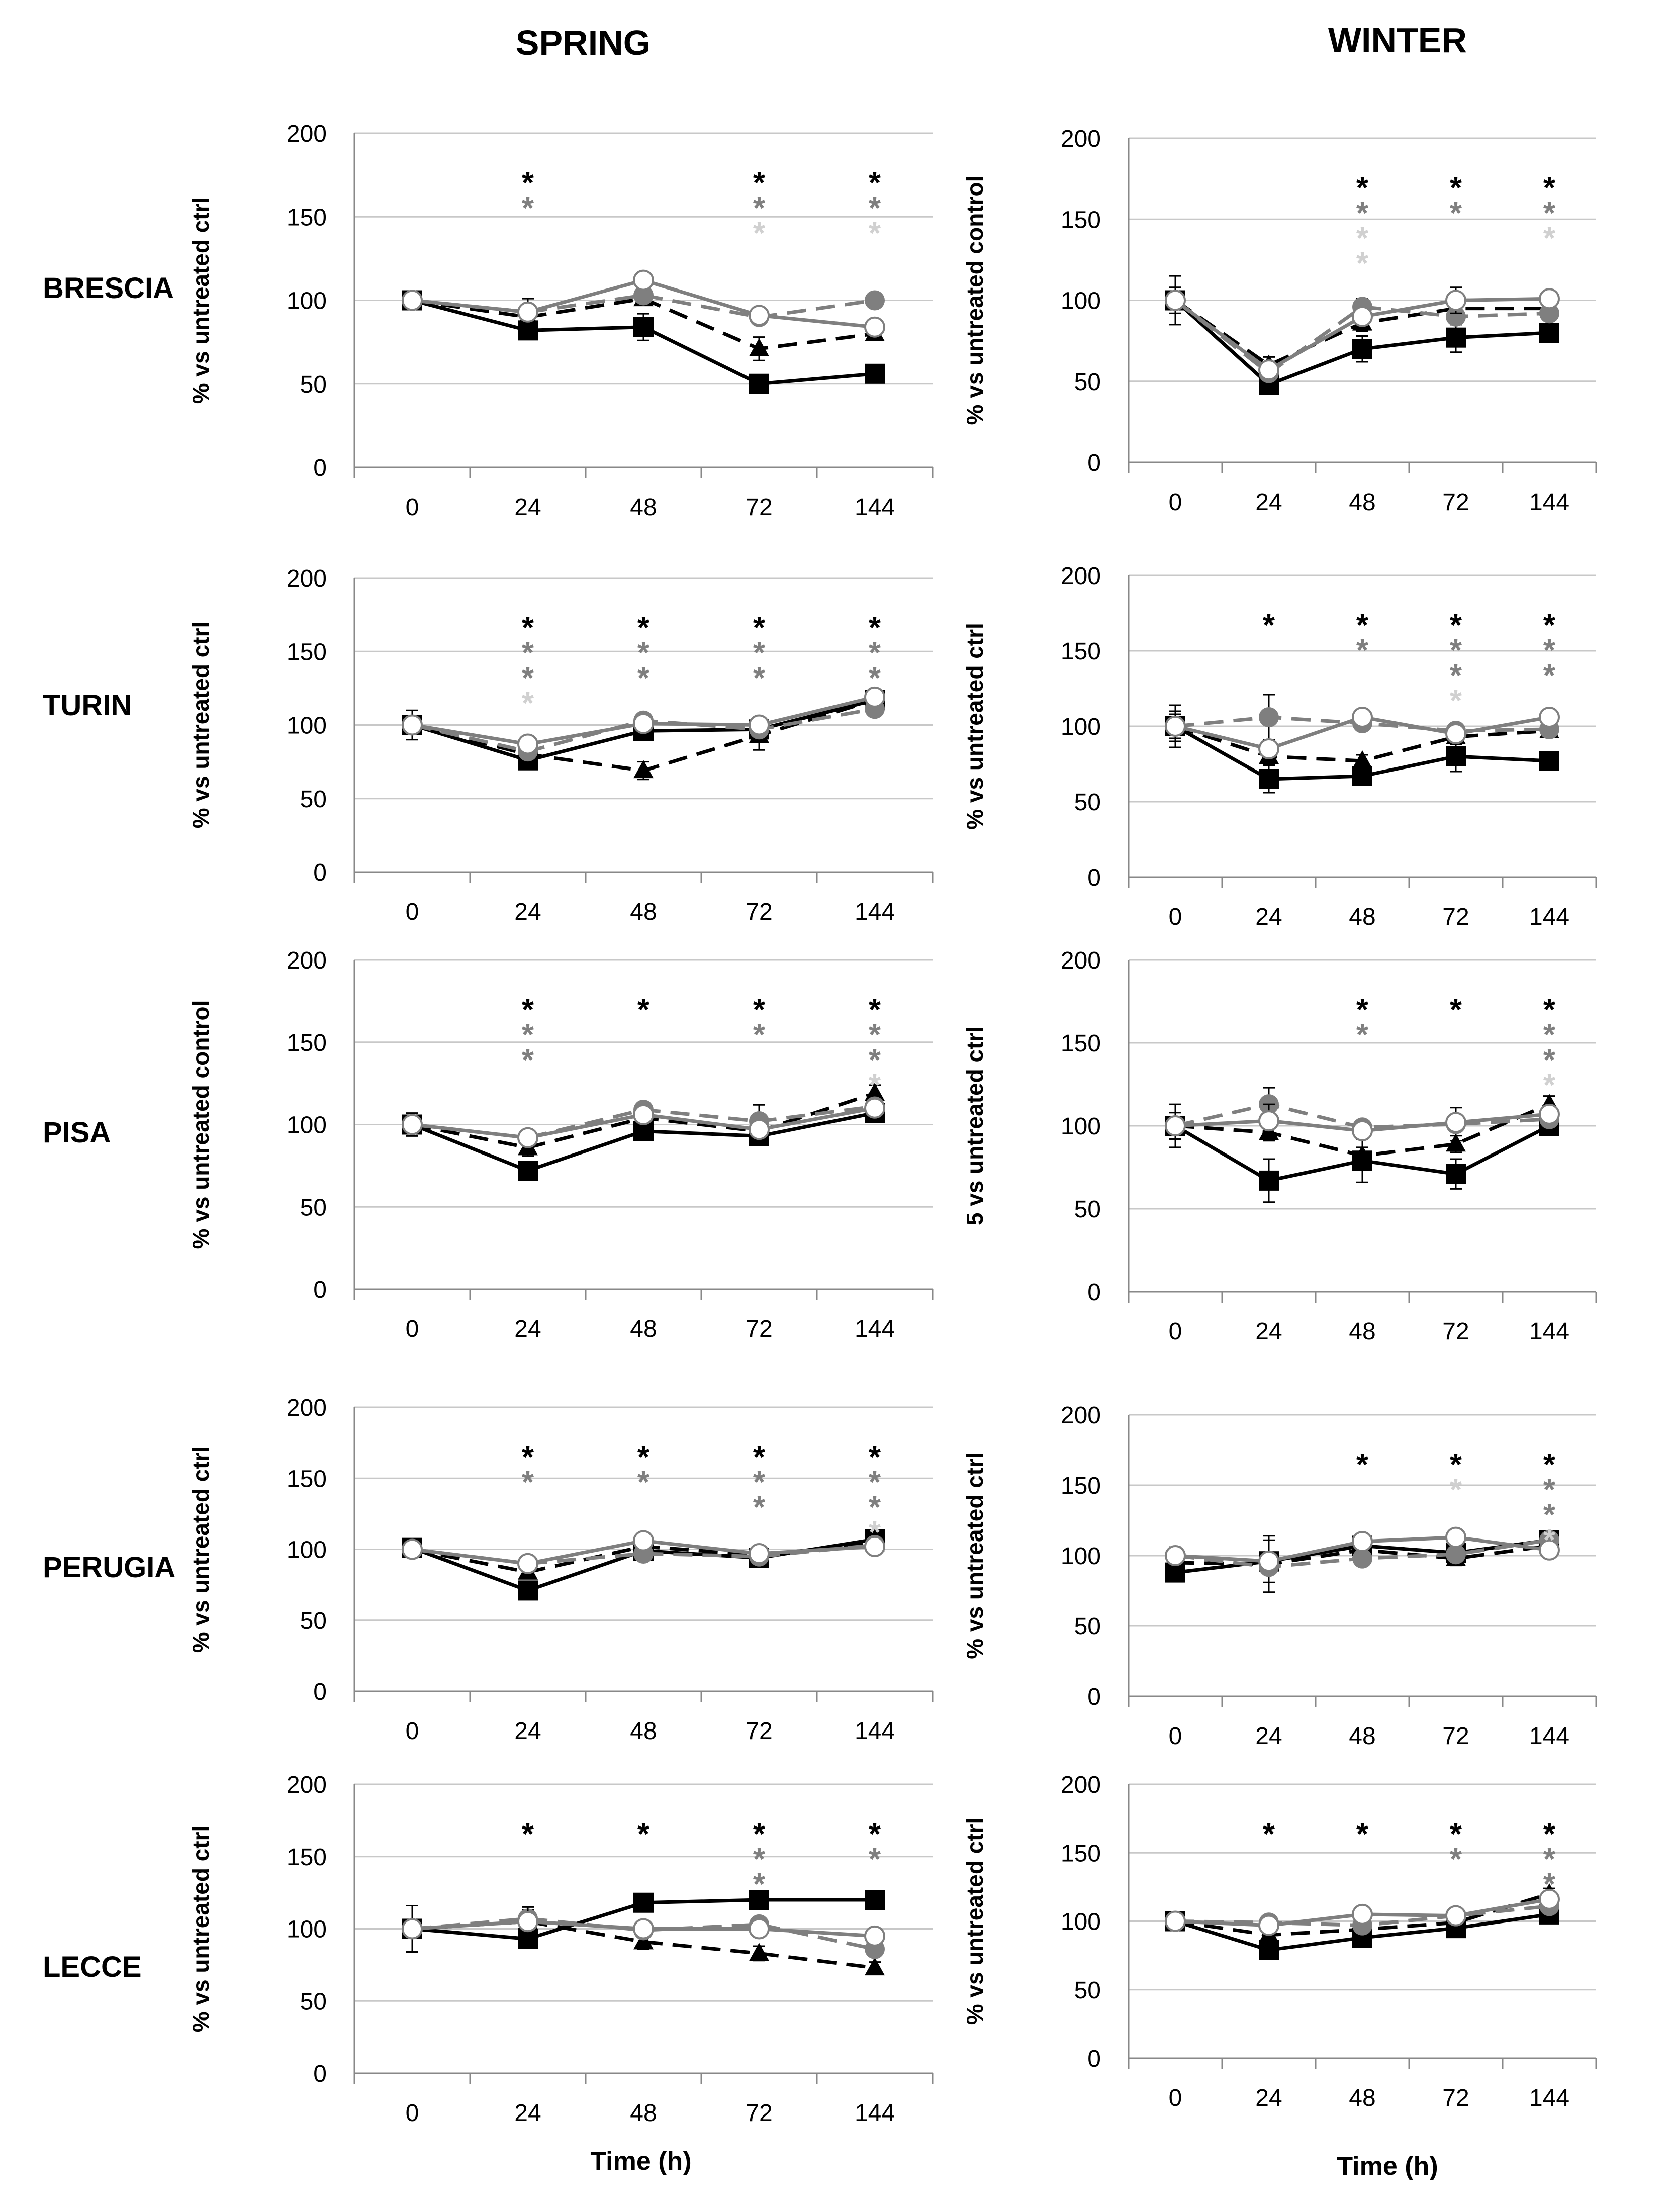 This screenshot has height=2212, width=1671. What do you see at coordinates (1269, 503) in the screenshot?
I see `x-tick-label: 24` at bounding box center [1269, 503].